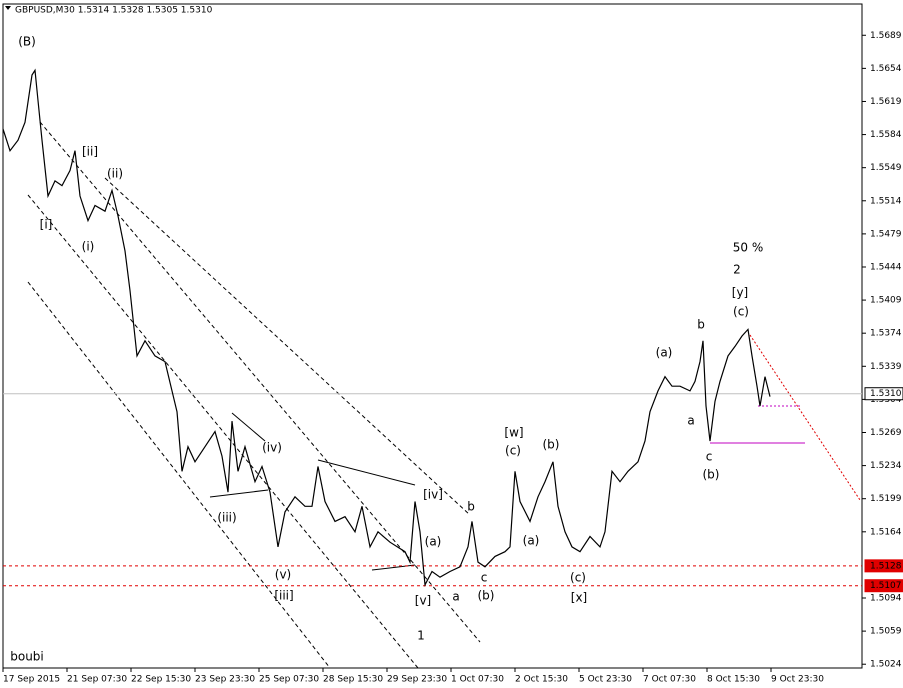 Image resolution: width=903 pixels, height=688 pixels. I want to click on y-tick-label: 1.5339, so click(886, 367).